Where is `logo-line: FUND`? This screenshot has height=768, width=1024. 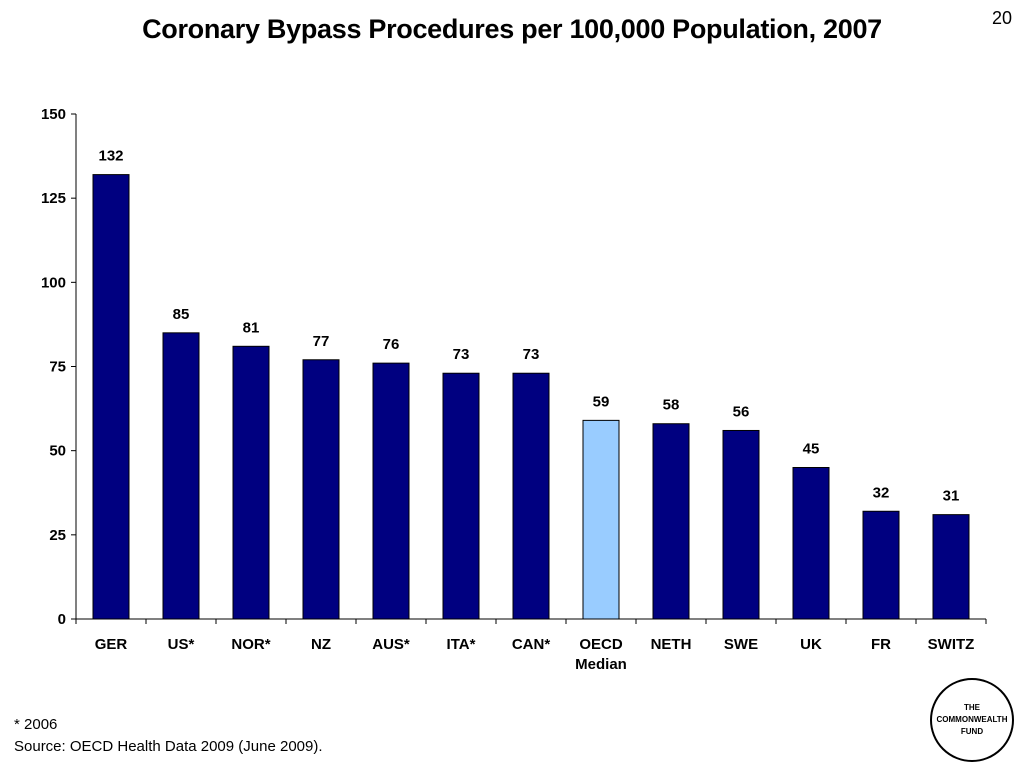
logo-line: FUND is located at coordinates (972, 731).